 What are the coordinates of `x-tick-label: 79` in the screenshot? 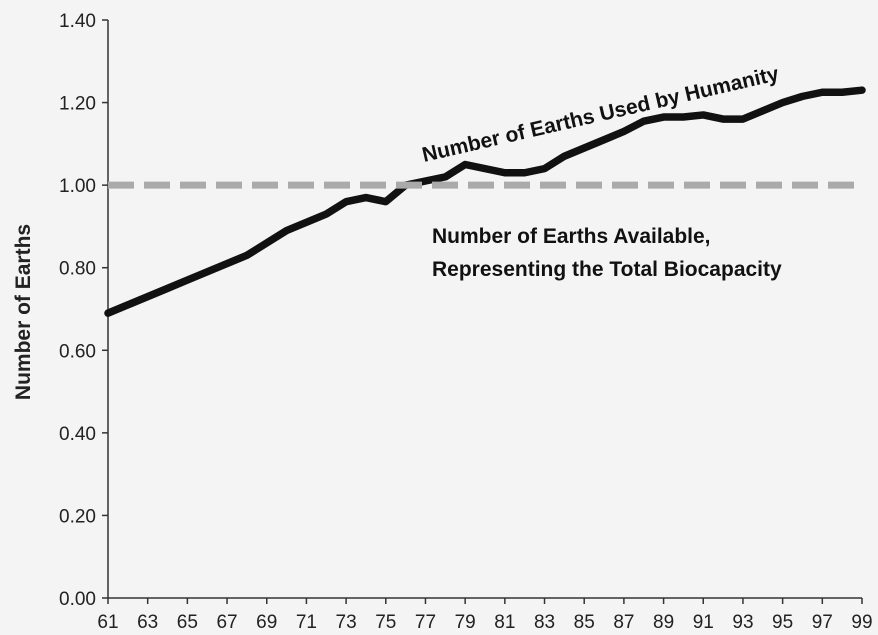 It's located at (465, 622).